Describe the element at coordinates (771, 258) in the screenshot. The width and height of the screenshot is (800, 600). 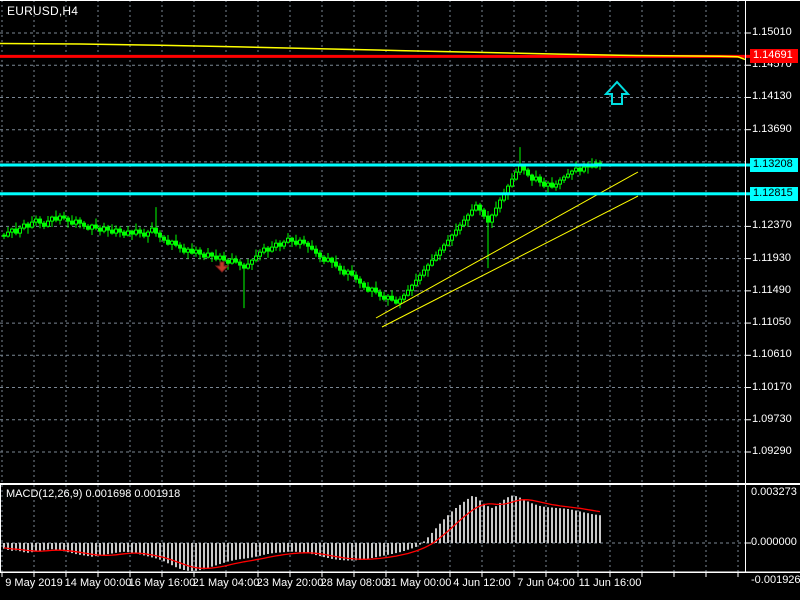
I see `price-tick-label: 1.11930` at that location.